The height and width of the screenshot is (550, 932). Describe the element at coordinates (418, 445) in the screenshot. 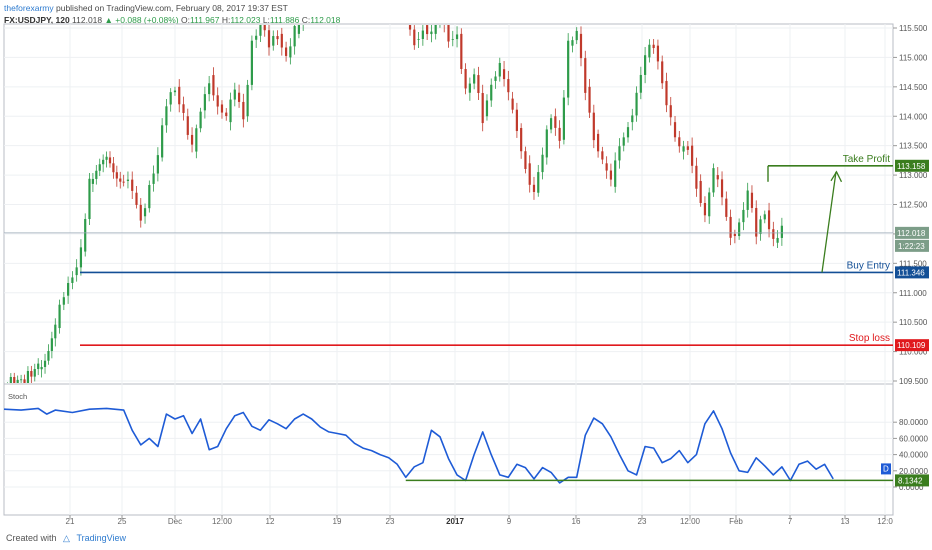

I see `stoch-line` at that location.